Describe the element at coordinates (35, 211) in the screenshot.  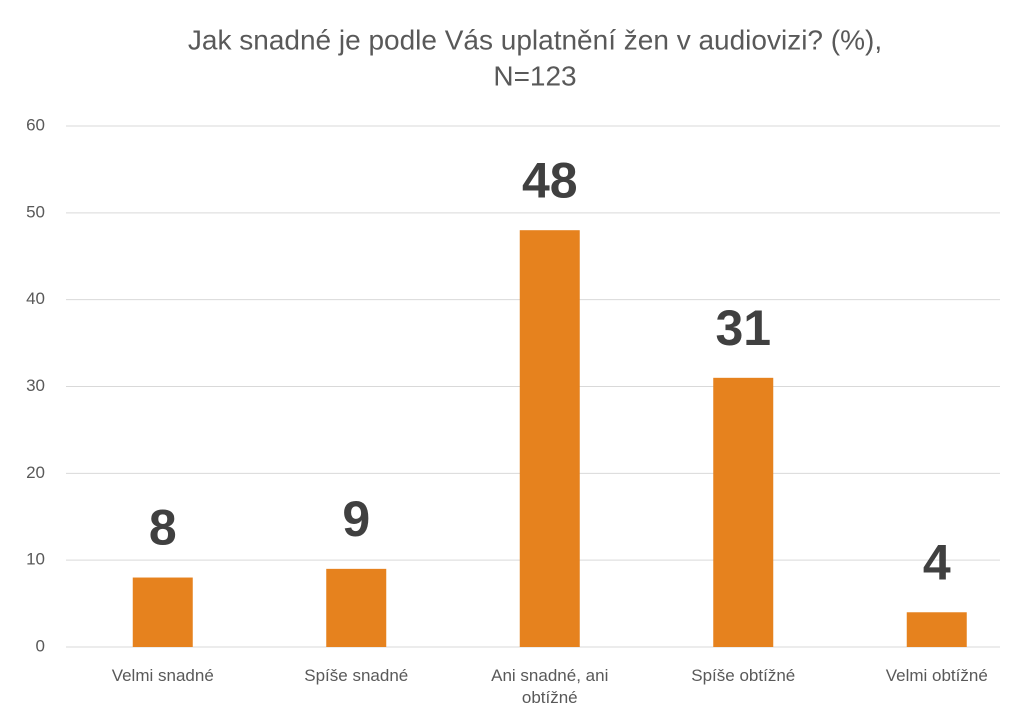
I see `y-tick-label: 50` at that location.